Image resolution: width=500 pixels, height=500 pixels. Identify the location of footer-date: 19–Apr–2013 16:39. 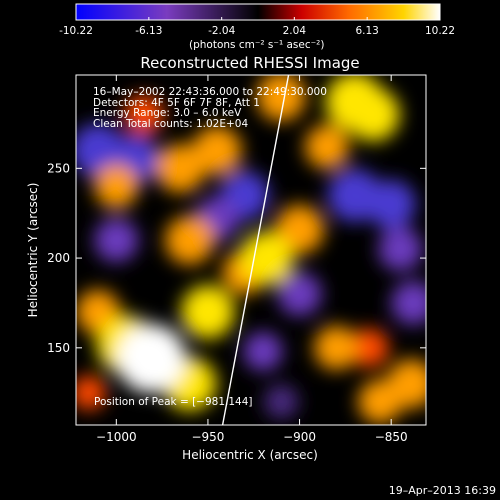
(442, 490).